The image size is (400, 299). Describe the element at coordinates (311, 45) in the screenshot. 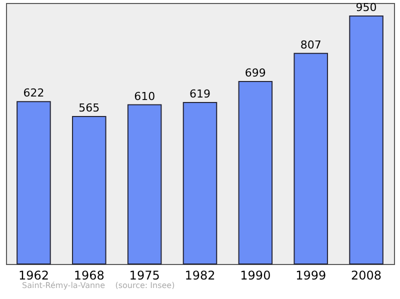

I see `data-label: 807` at that location.